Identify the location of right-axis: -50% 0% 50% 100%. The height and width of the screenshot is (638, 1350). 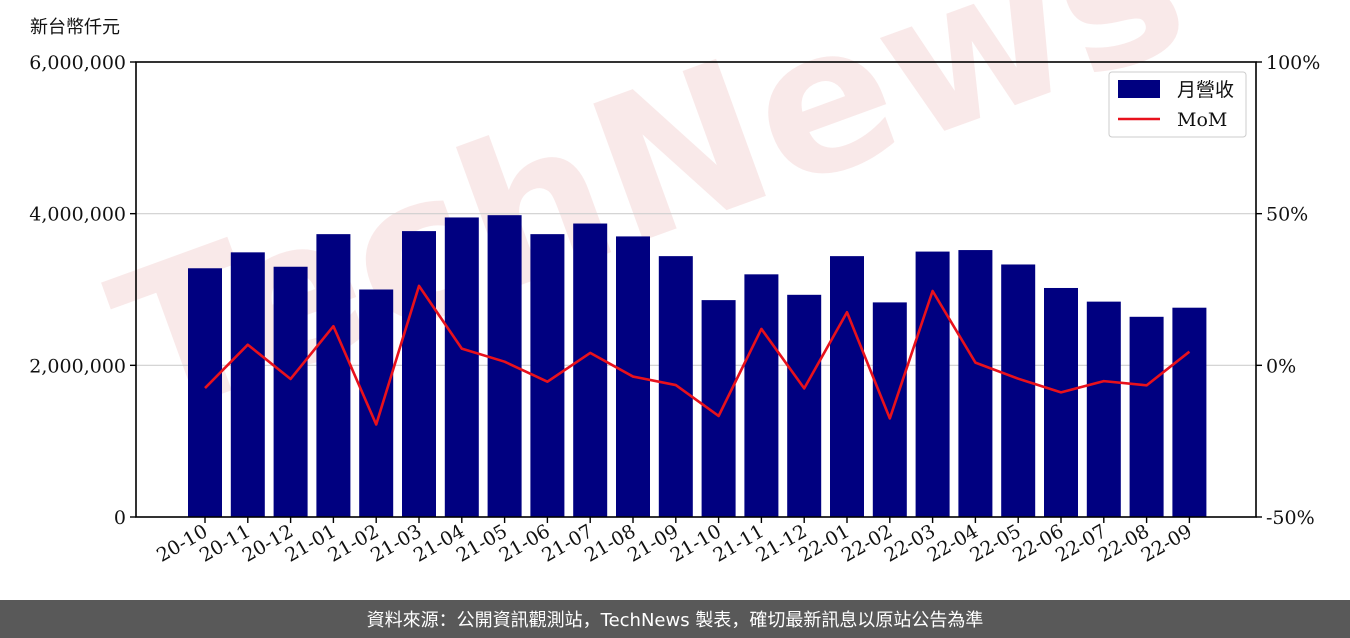
(1288, 290).